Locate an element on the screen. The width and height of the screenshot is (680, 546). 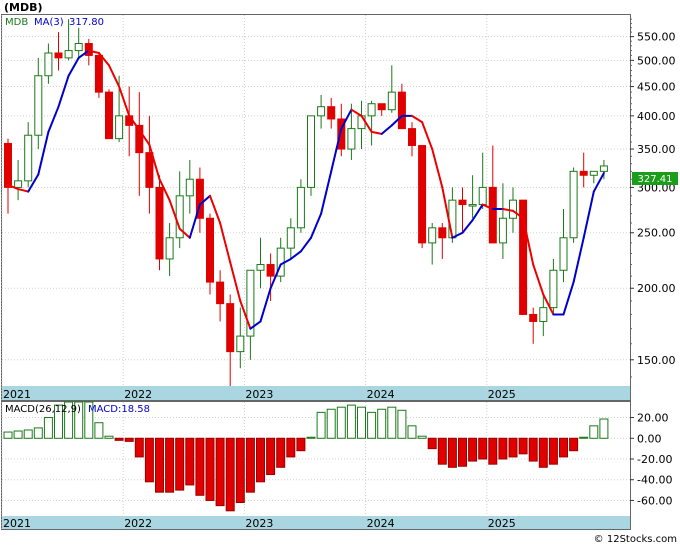
date-tick-label: 2021 is located at coordinates (17, 523).